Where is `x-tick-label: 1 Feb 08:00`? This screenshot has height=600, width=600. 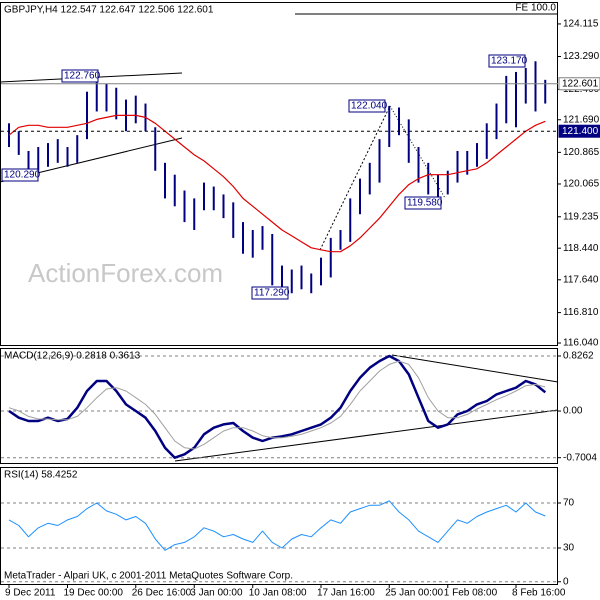
x-tick-label: 1 Feb 08:00 is located at coordinates (471, 593).